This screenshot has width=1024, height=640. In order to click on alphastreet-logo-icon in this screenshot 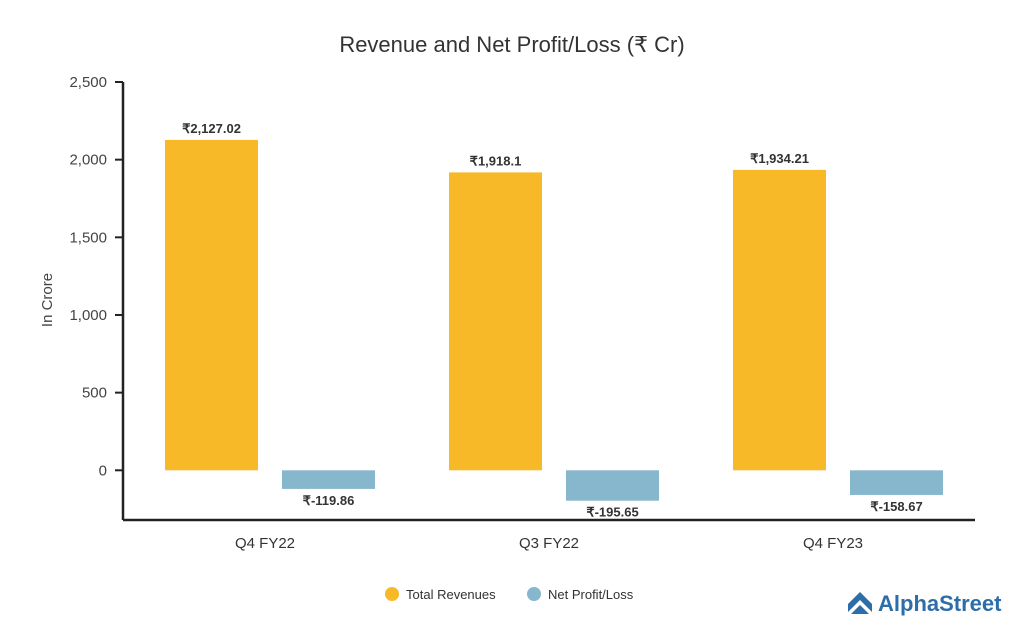, I will do `click(860, 603)`.